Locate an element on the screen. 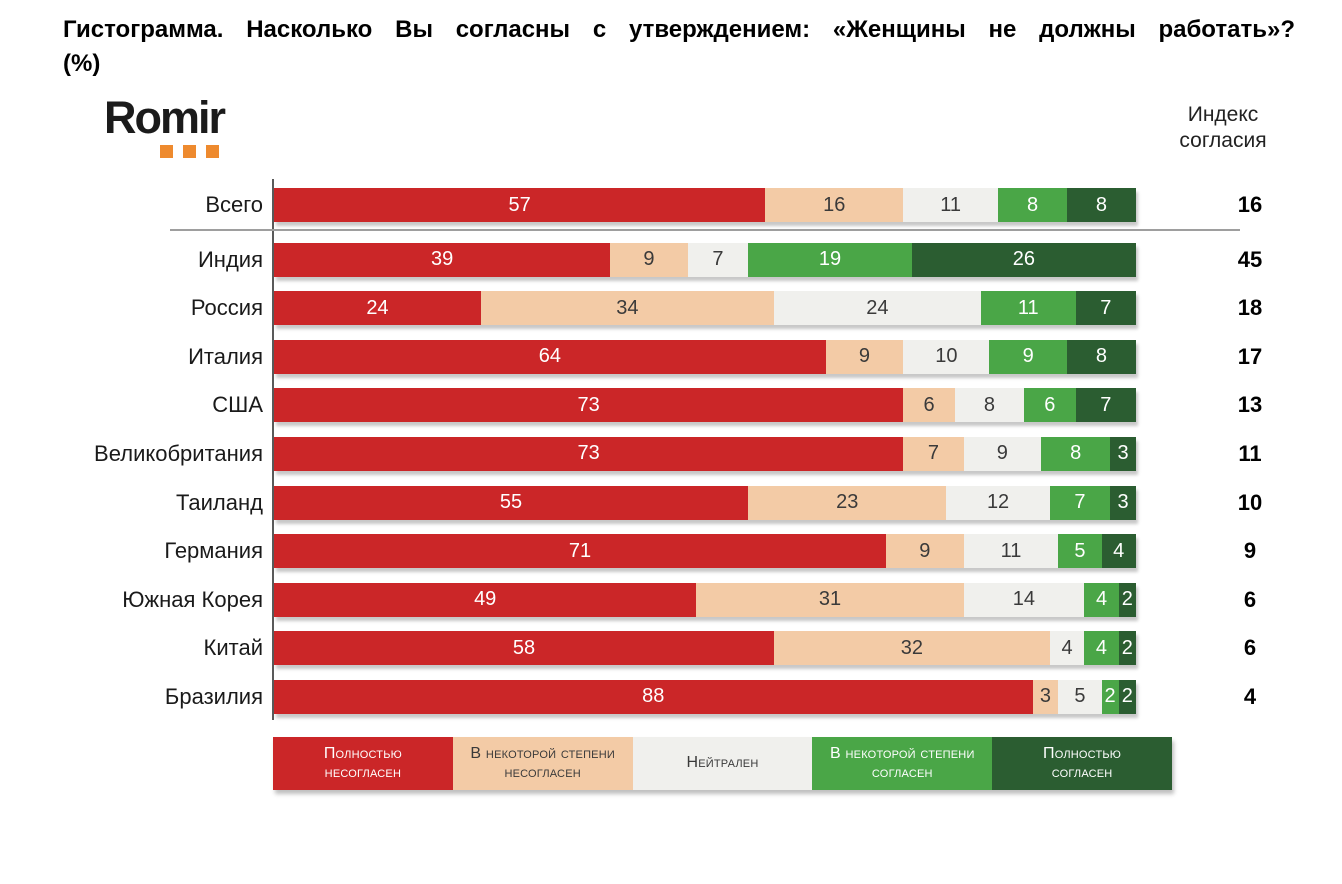 This screenshot has width=1342, height=884. agreement-index-header: Индекс согласия is located at coordinates (1223, 128).